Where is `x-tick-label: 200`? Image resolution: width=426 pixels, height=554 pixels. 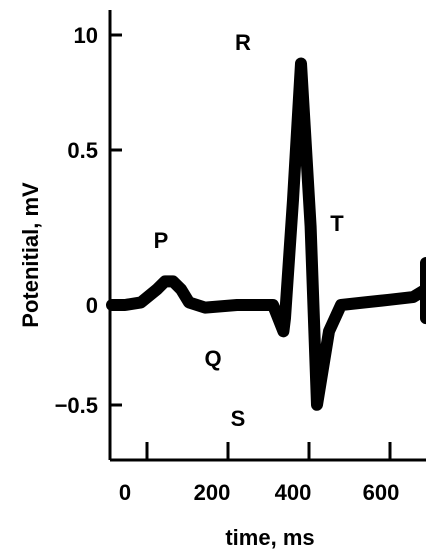
x-tick-label: 200 is located at coordinates (212, 492).